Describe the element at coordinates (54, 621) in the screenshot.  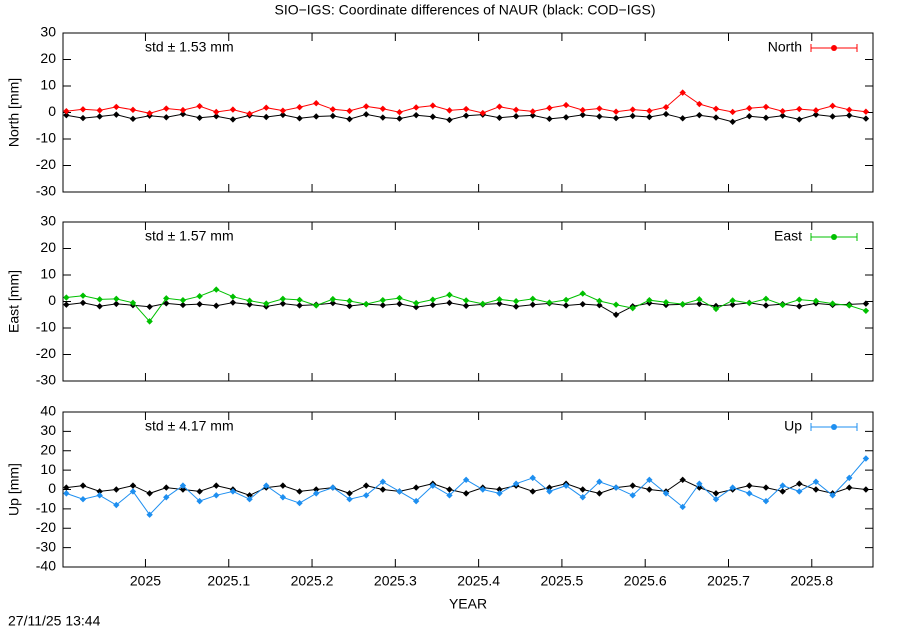
I see `timestamp: 27/11/25 13:44` at that location.